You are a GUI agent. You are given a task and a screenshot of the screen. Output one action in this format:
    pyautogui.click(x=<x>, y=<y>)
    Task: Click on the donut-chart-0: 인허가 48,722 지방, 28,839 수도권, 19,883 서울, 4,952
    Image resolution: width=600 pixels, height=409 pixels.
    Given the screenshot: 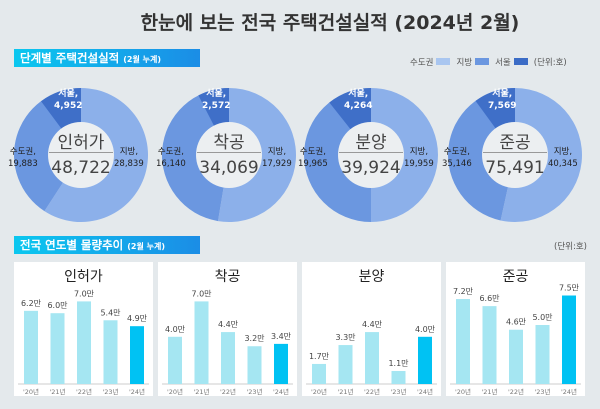 What is the action you would take?
    pyautogui.click(x=81, y=155)
    